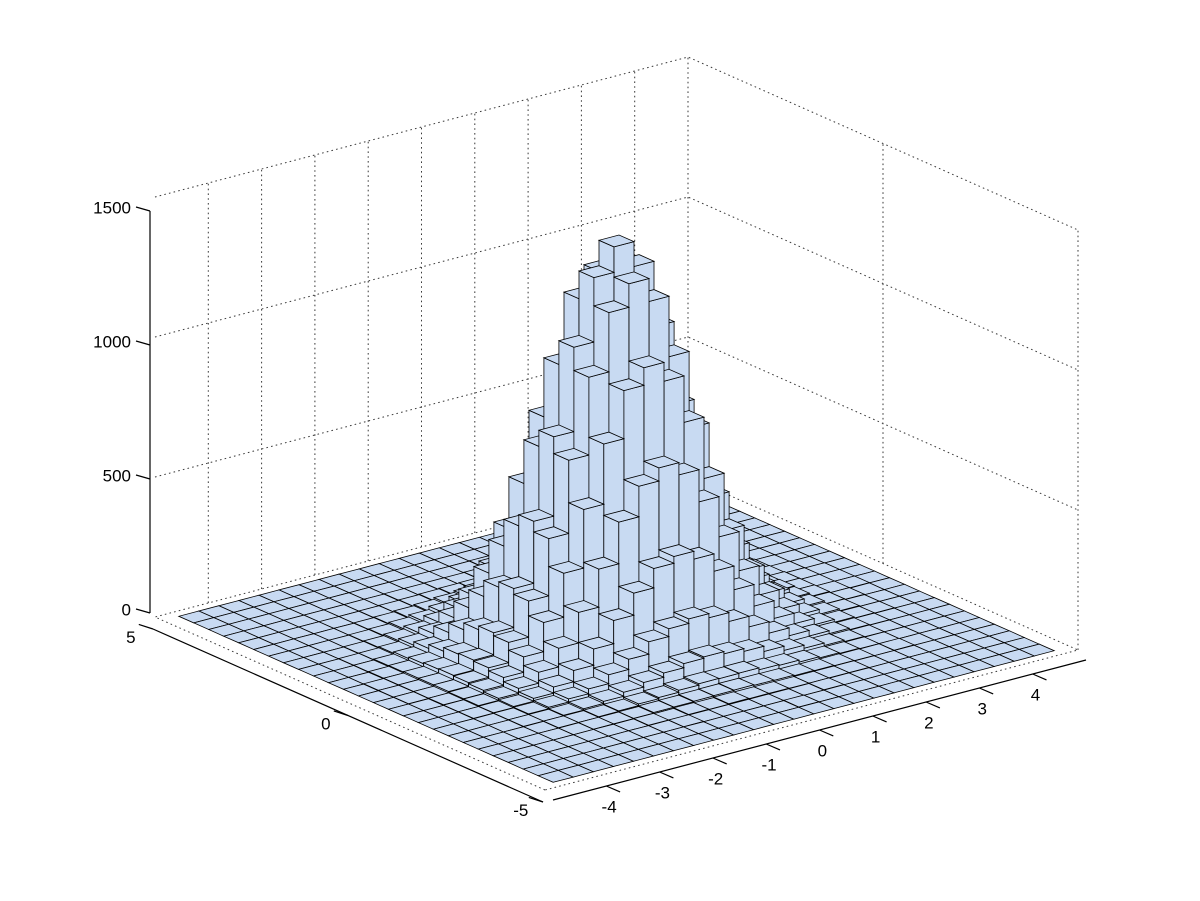 This screenshot has height=901, width=1200. I want to click on y-tick-label: 5, so click(130, 637).